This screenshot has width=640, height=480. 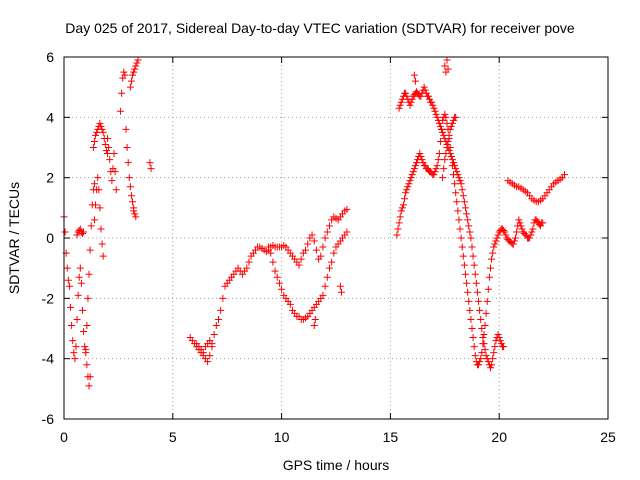 What do you see at coordinates (391, 437) in the screenshot?
I see `x-tick-label: 15` at bounding box center [391, 437].